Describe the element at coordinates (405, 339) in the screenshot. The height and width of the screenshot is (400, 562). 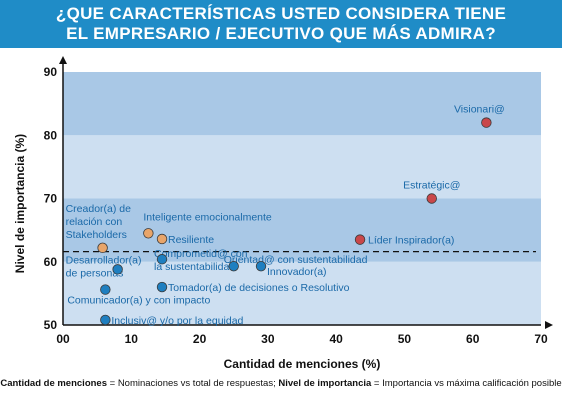
I see `x-tick-label: 50` at that location.